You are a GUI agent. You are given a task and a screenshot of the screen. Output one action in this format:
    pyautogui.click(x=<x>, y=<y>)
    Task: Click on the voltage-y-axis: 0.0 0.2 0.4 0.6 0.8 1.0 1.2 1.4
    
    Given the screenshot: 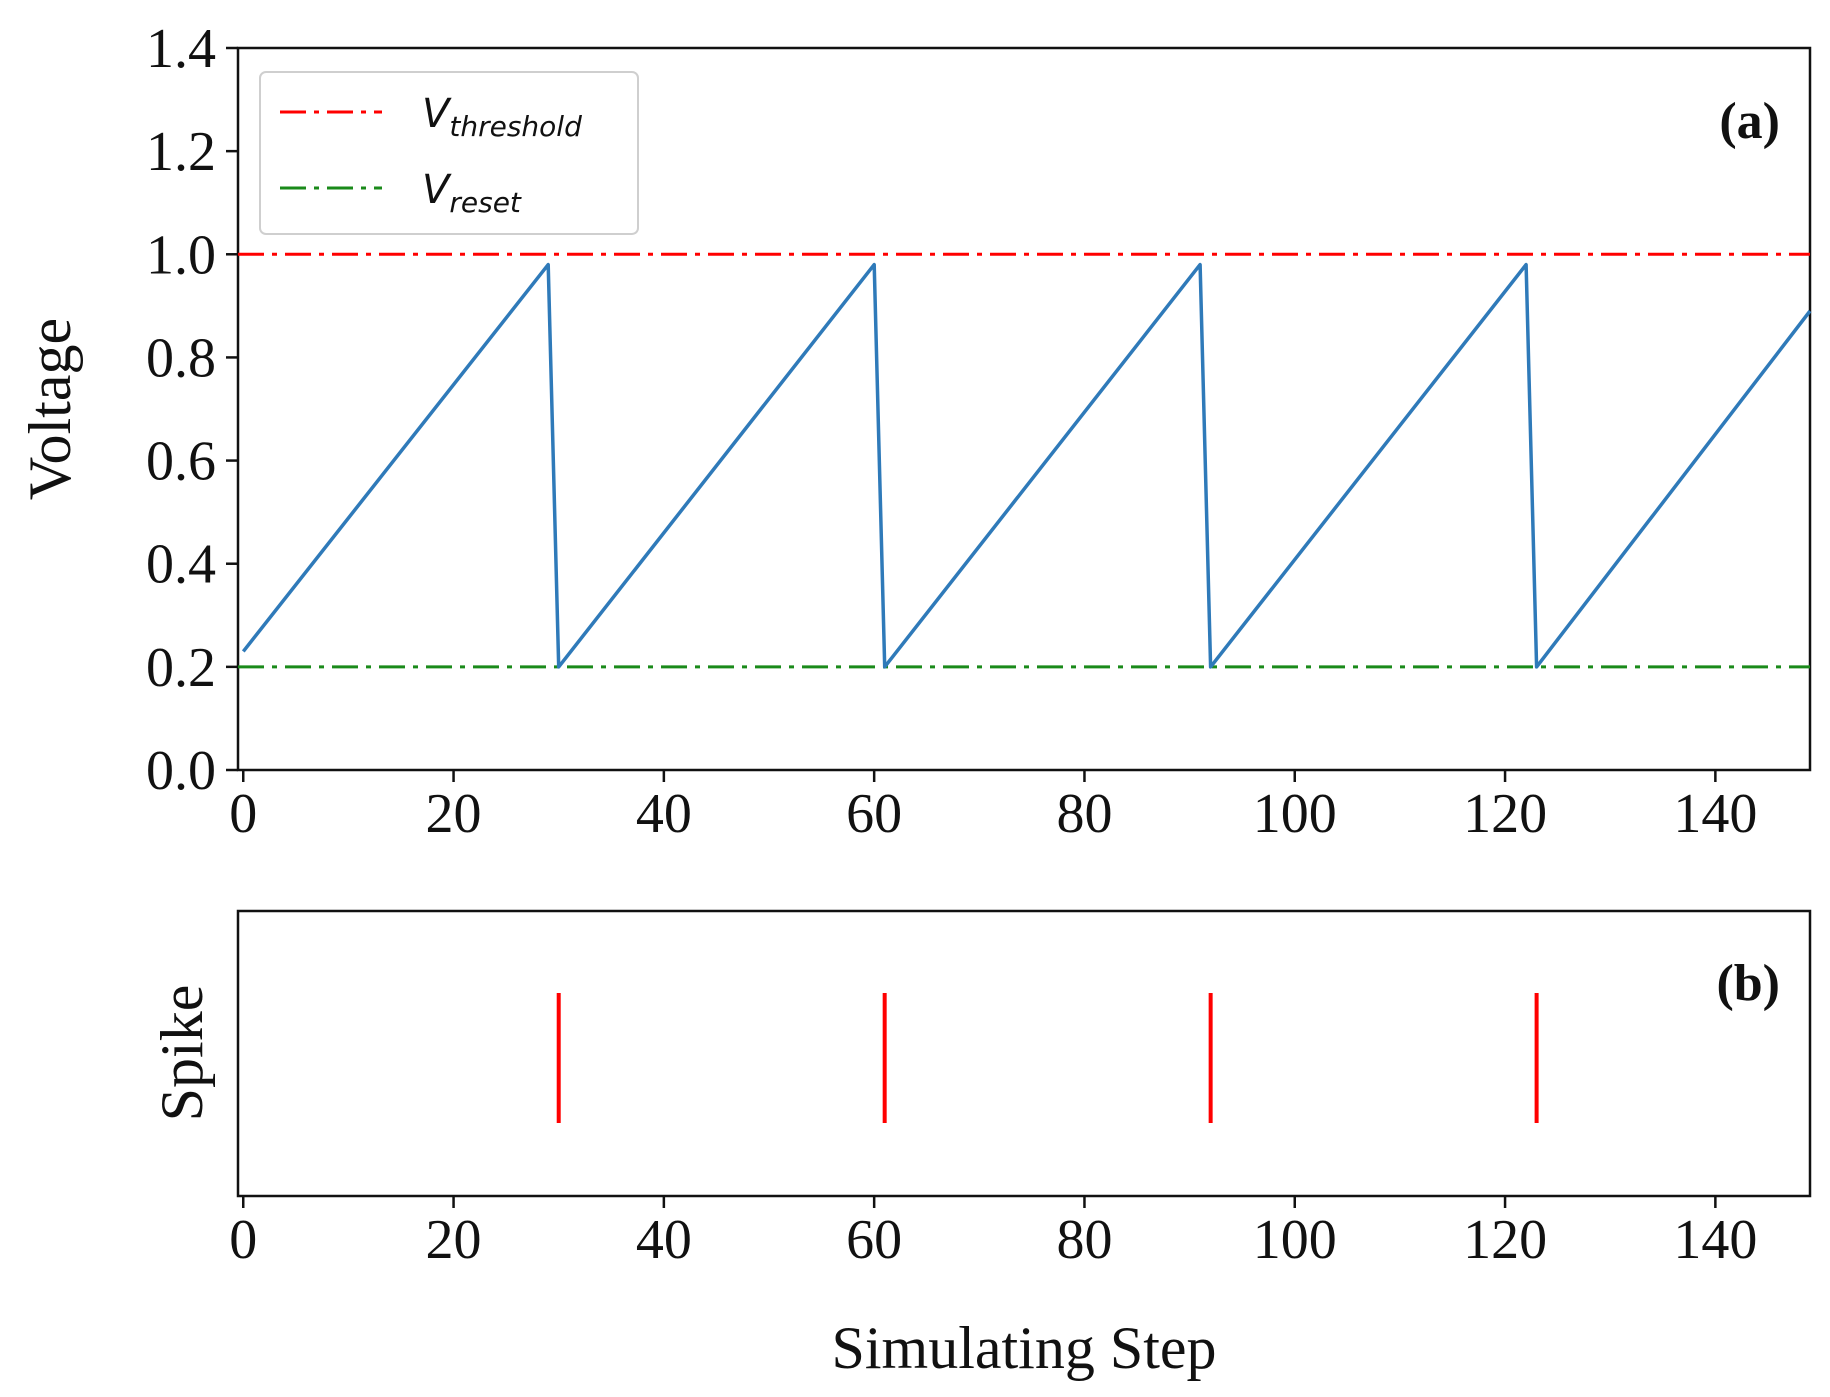 What is the action you would take?
    pyautogui.click(x=192, y=410)
    